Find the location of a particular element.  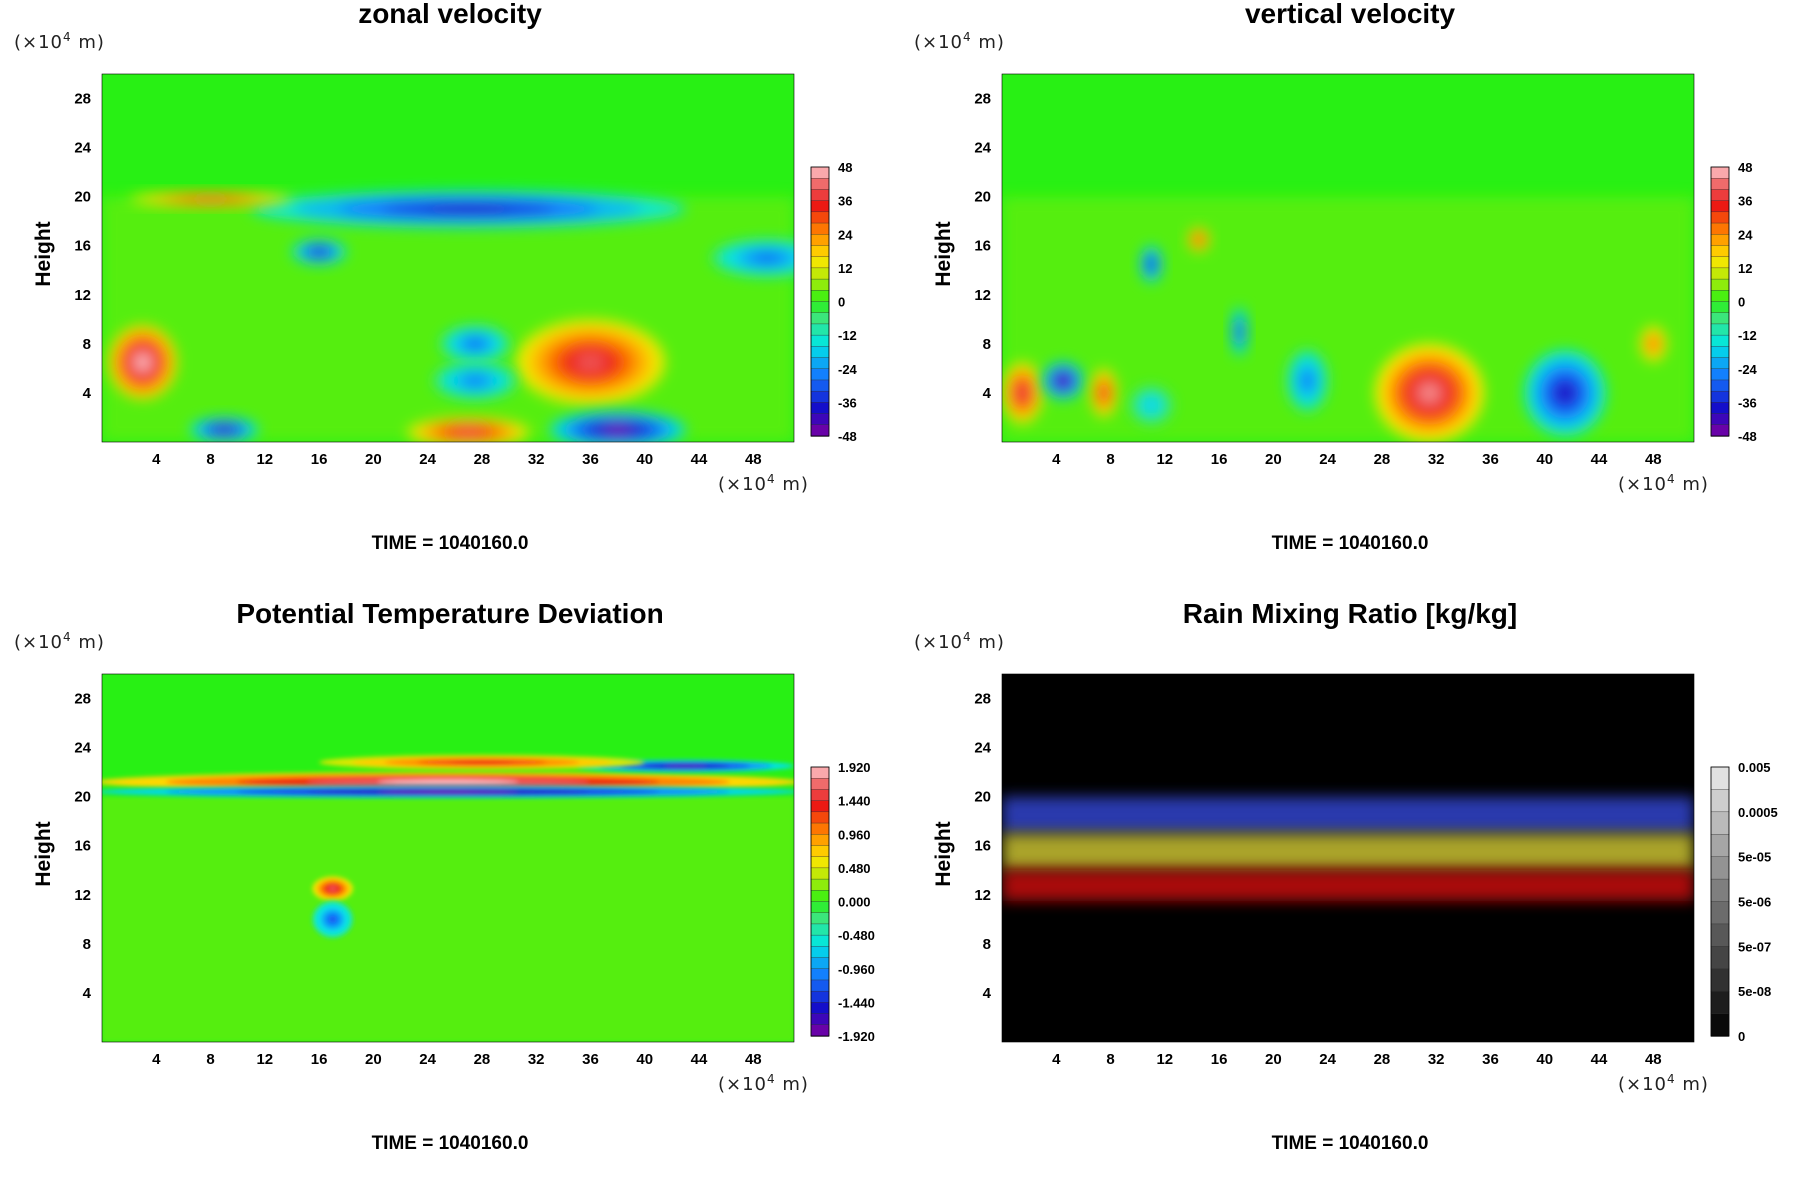

colorbar-label: 0.960 is located at coordinates (854, 834).